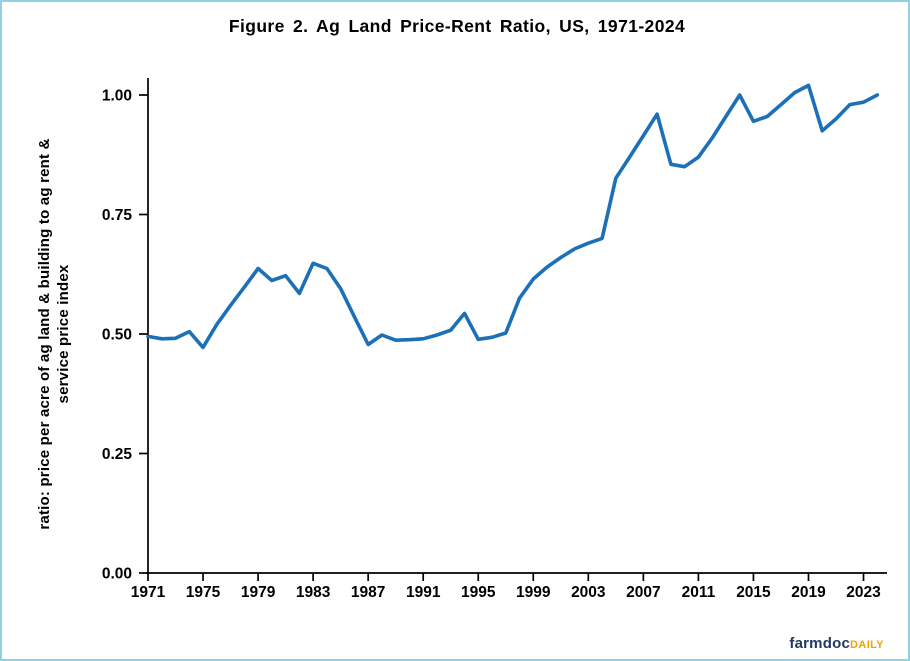 The image size is (910, 661). I want to click on svg-text: 1975, so click(203, 592).